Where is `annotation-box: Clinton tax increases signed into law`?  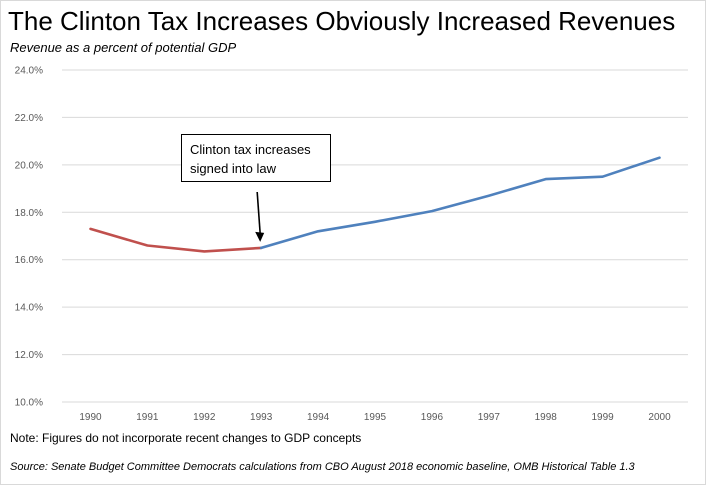
annotation-box: Clinton tax increases signed into law is located at coordinates (256, 158).